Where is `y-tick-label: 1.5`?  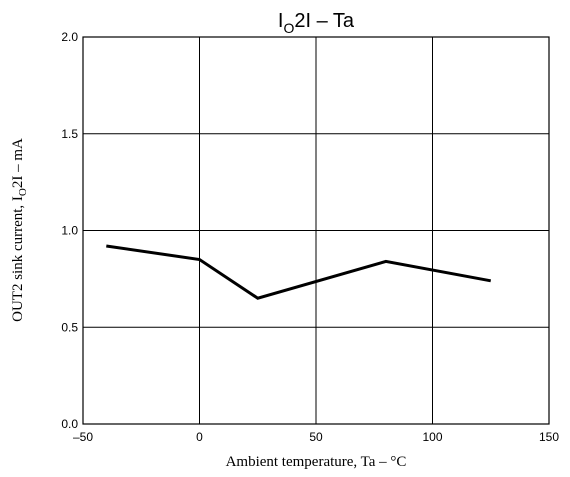 y-tick-label: 1.5 is located at coordinates (69, 134).